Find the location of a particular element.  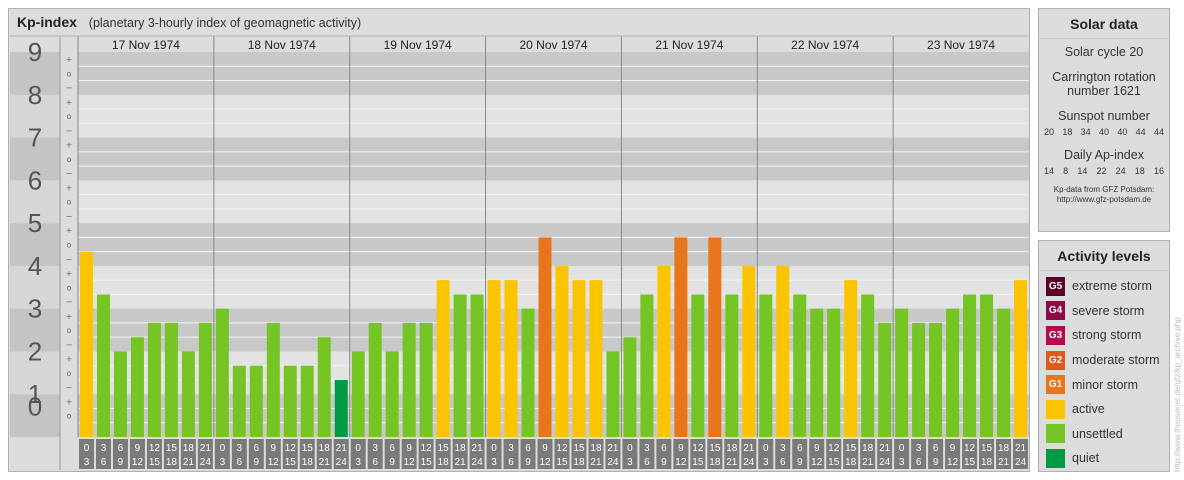

day-label-2: 19 Nov 1974 is located at coordinates (418, 45).